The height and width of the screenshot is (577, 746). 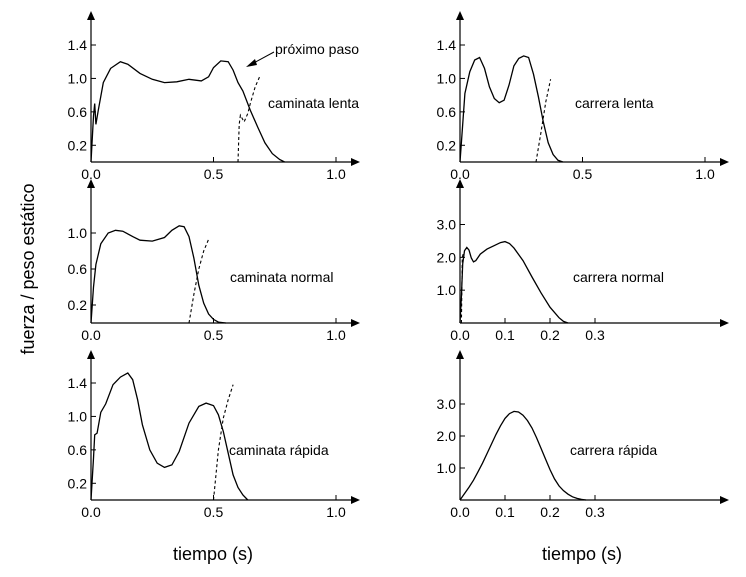 I want to click on fast-walk-x-tick-label: 0.0, so click(x=91, y=512).